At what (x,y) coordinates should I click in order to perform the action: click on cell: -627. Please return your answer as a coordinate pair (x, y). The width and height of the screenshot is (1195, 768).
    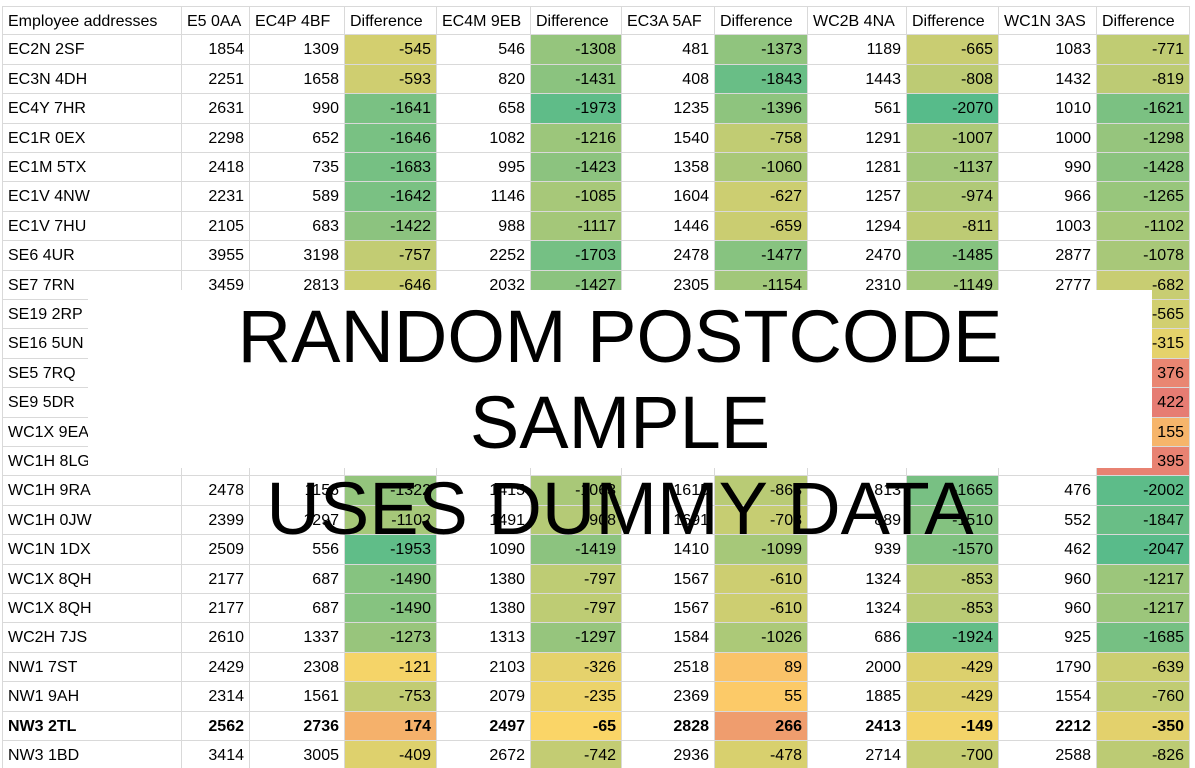
    Looking at the image, I should click on (761, 197).